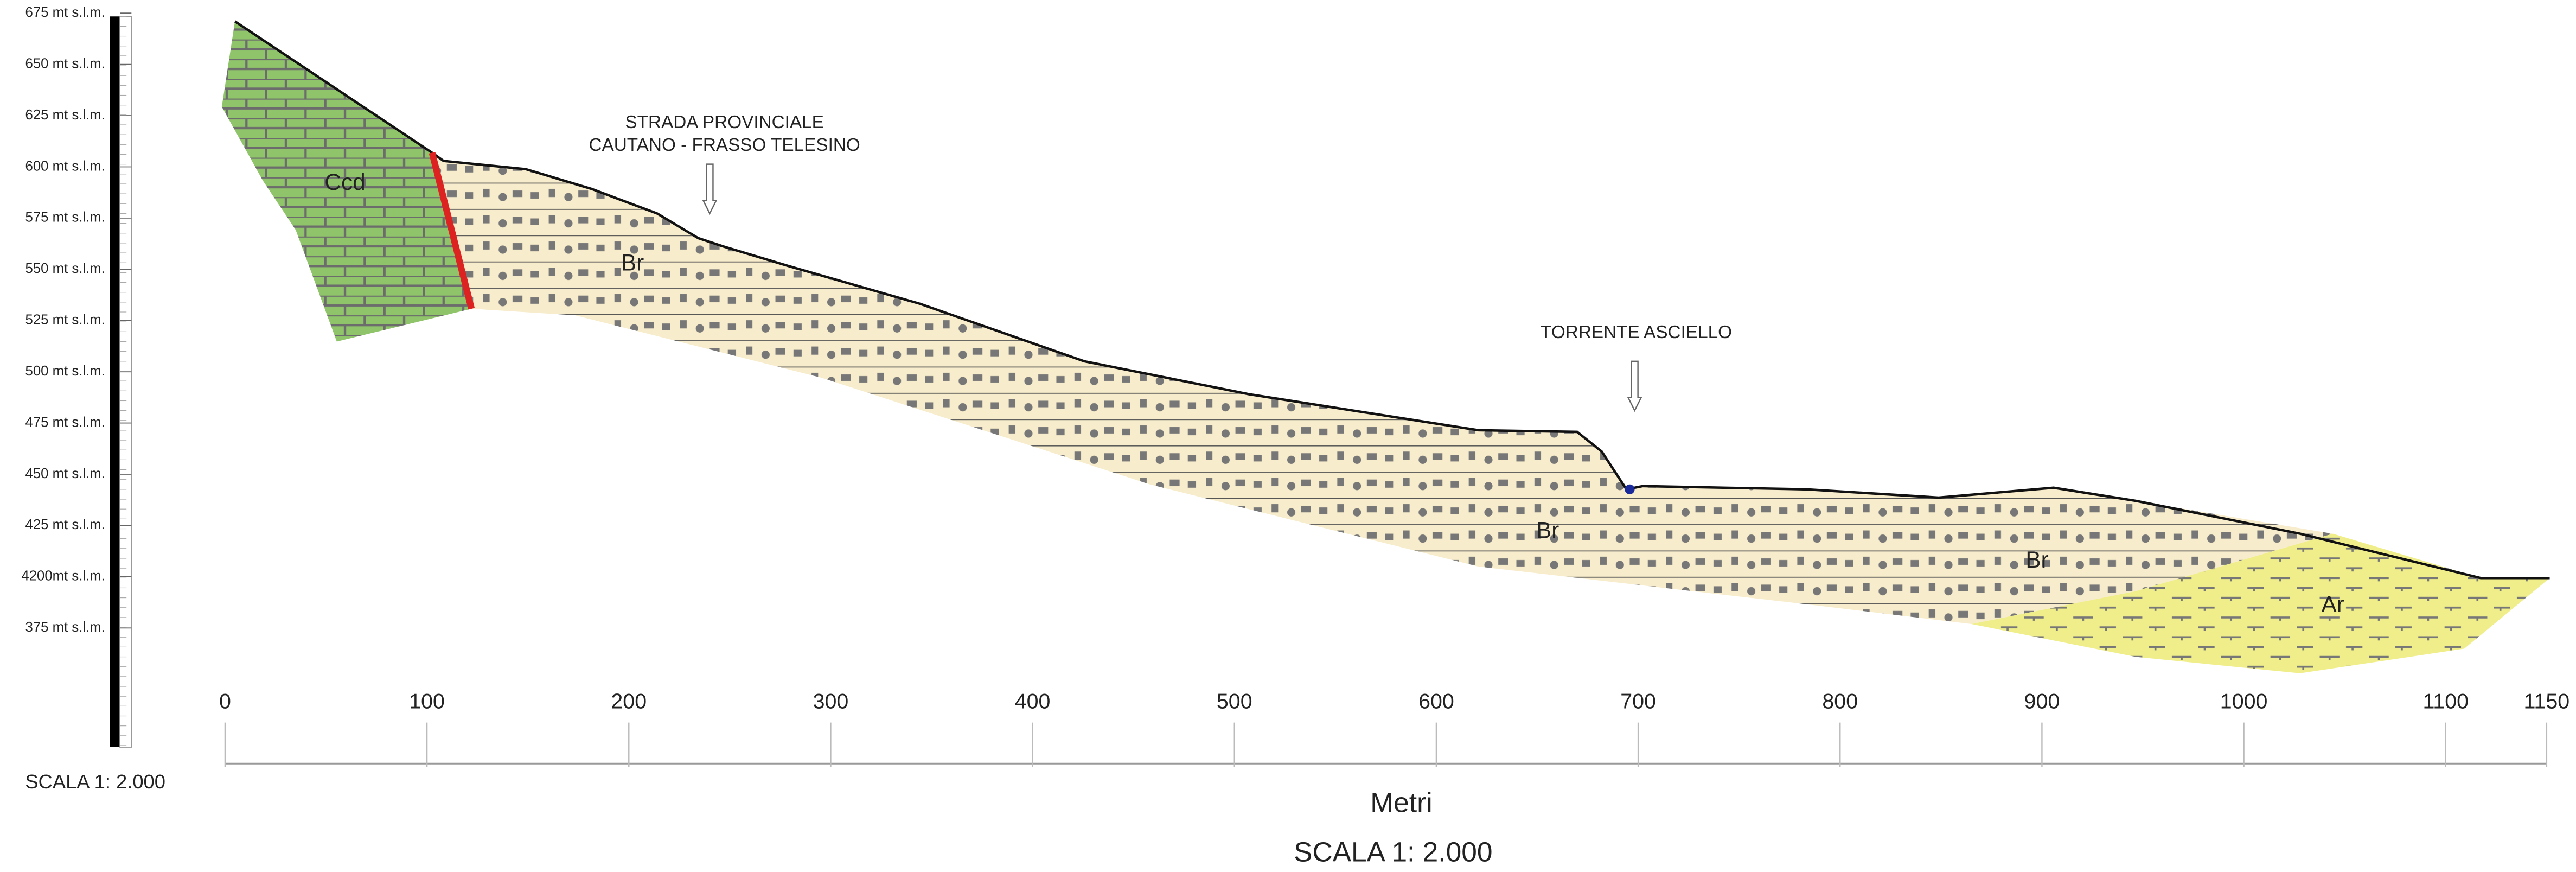  I want to click on elevation-label: 4200mt s.l.m., so click(63, 576).